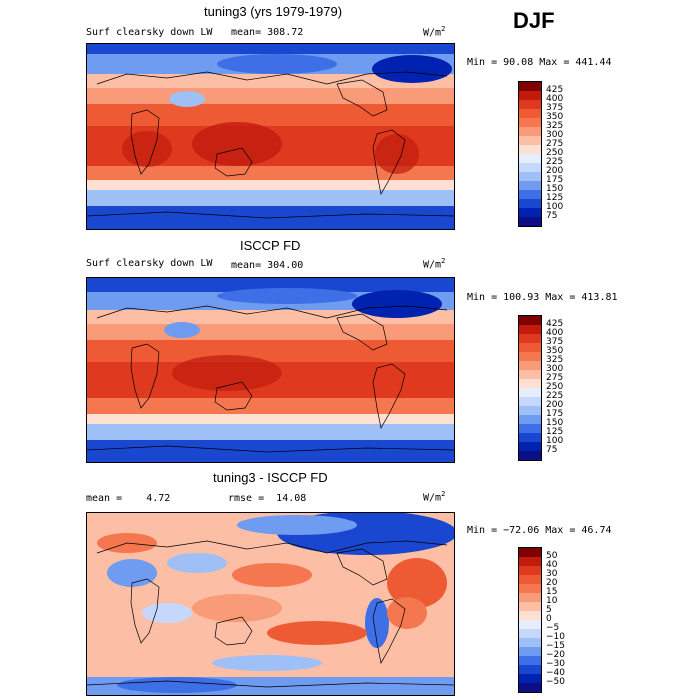  I want to click on panel3-colorbar-tick: −20, so click(555, 655).